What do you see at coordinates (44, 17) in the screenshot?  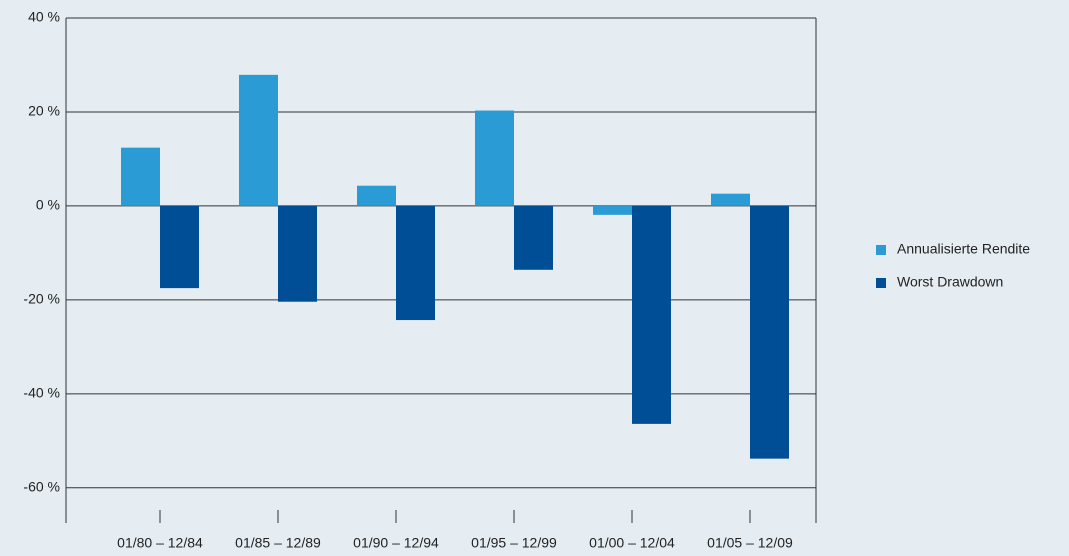 I see `y-tick-label: 40 %` at bounding box center [44, 17].